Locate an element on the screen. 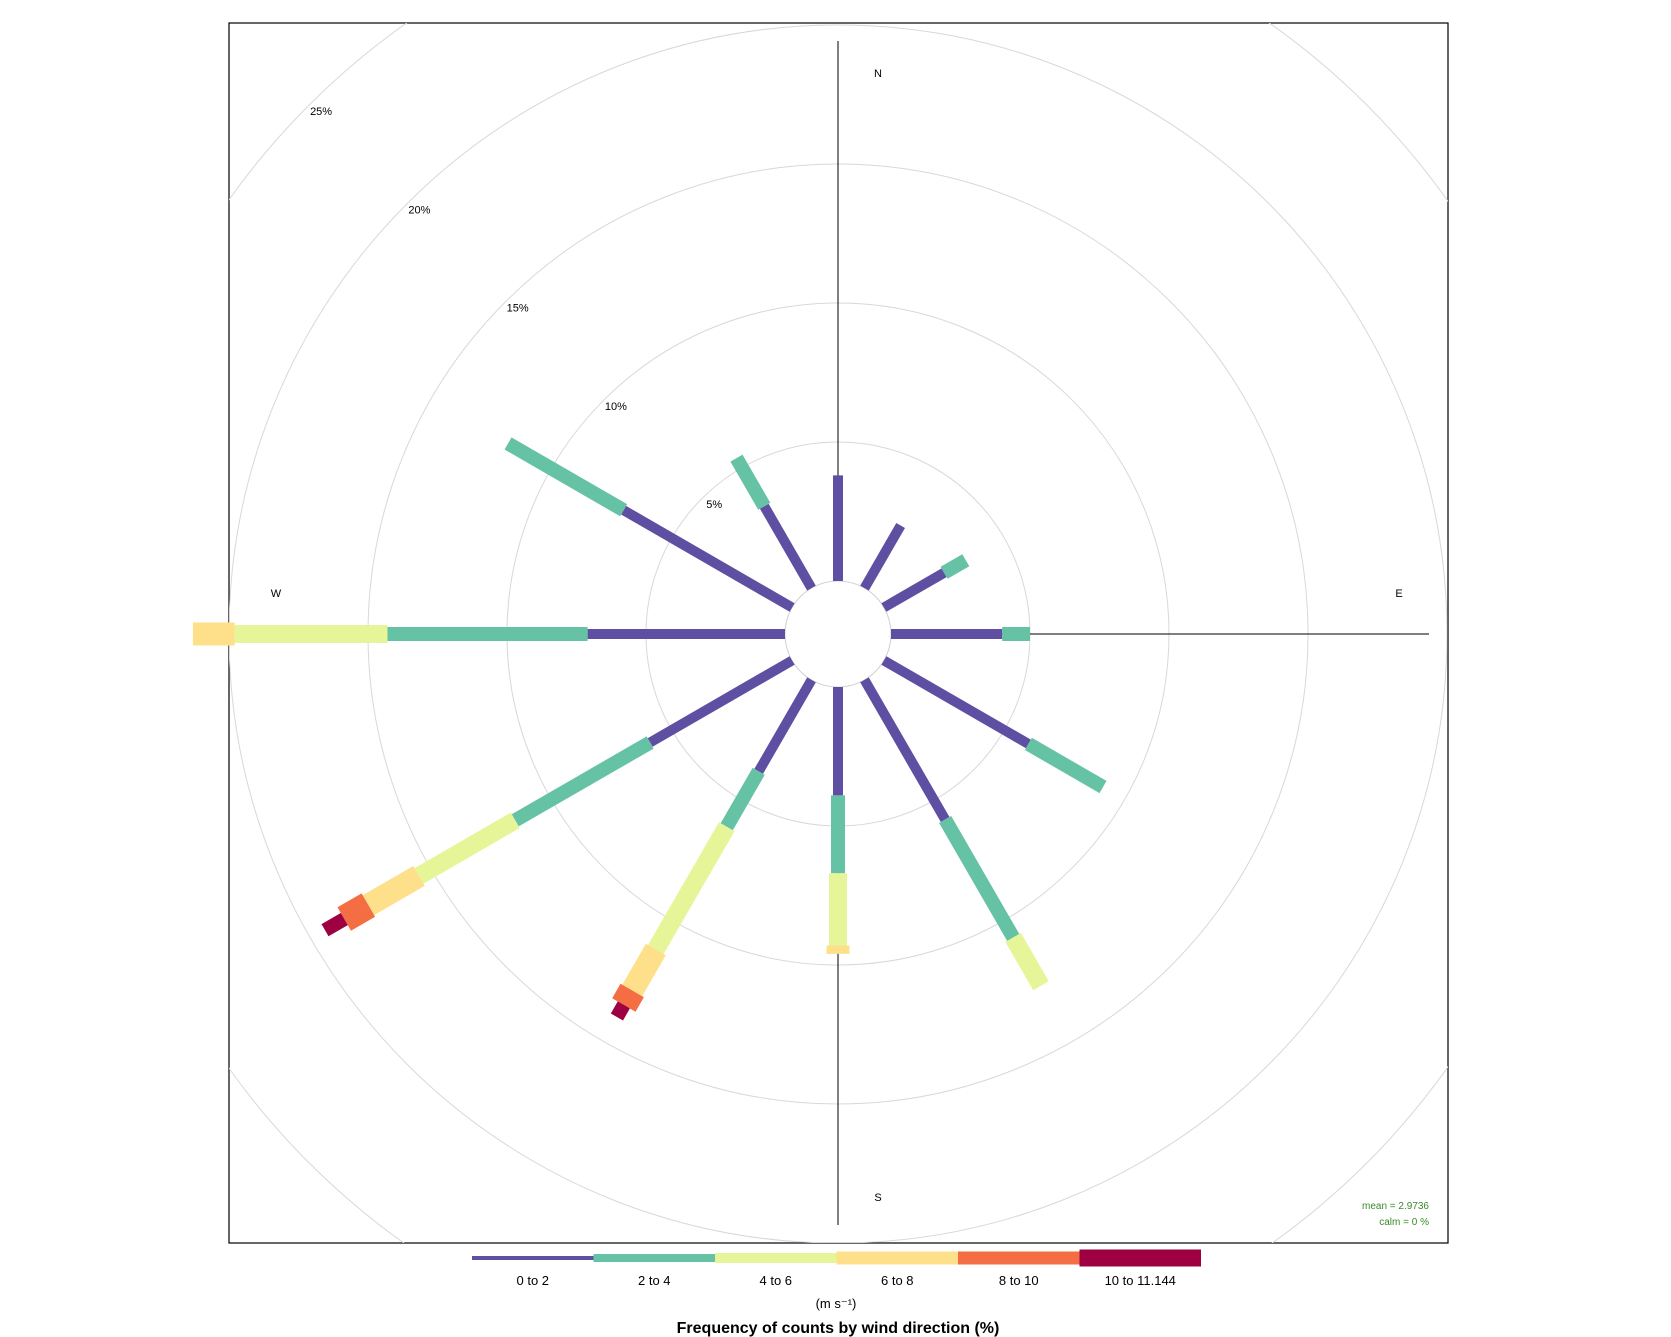  calm-circle is located at coordinates (838, 634).